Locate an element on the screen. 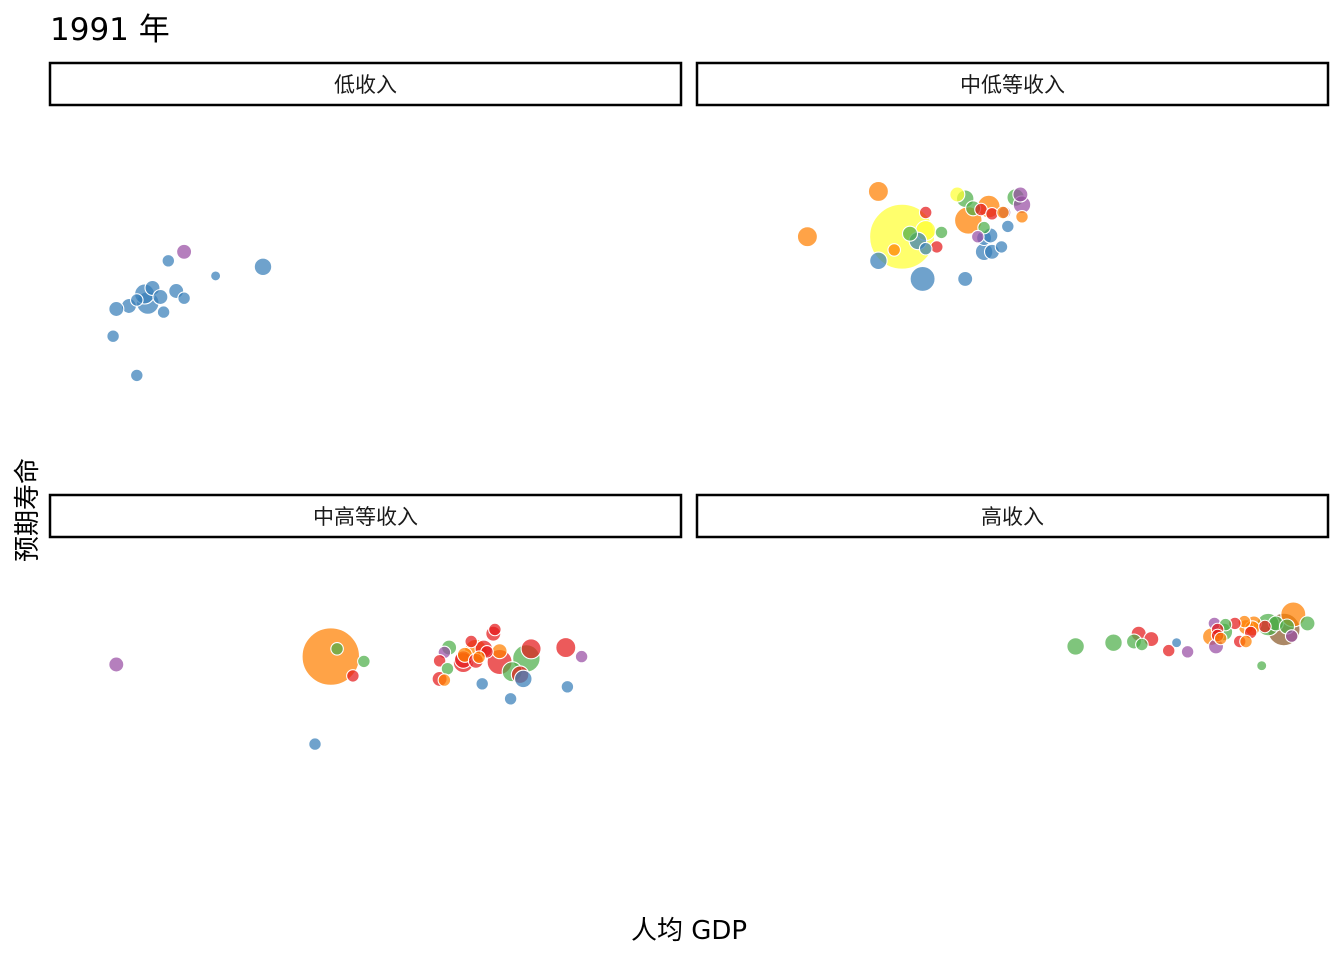  y-axis-label: 预期寿命 is located at coordinates (28, 510).